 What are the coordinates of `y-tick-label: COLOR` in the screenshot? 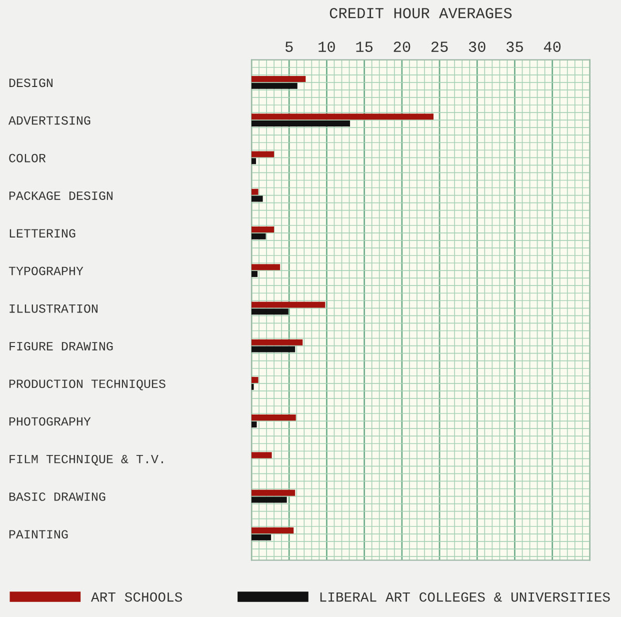 It's located at (27, 158).